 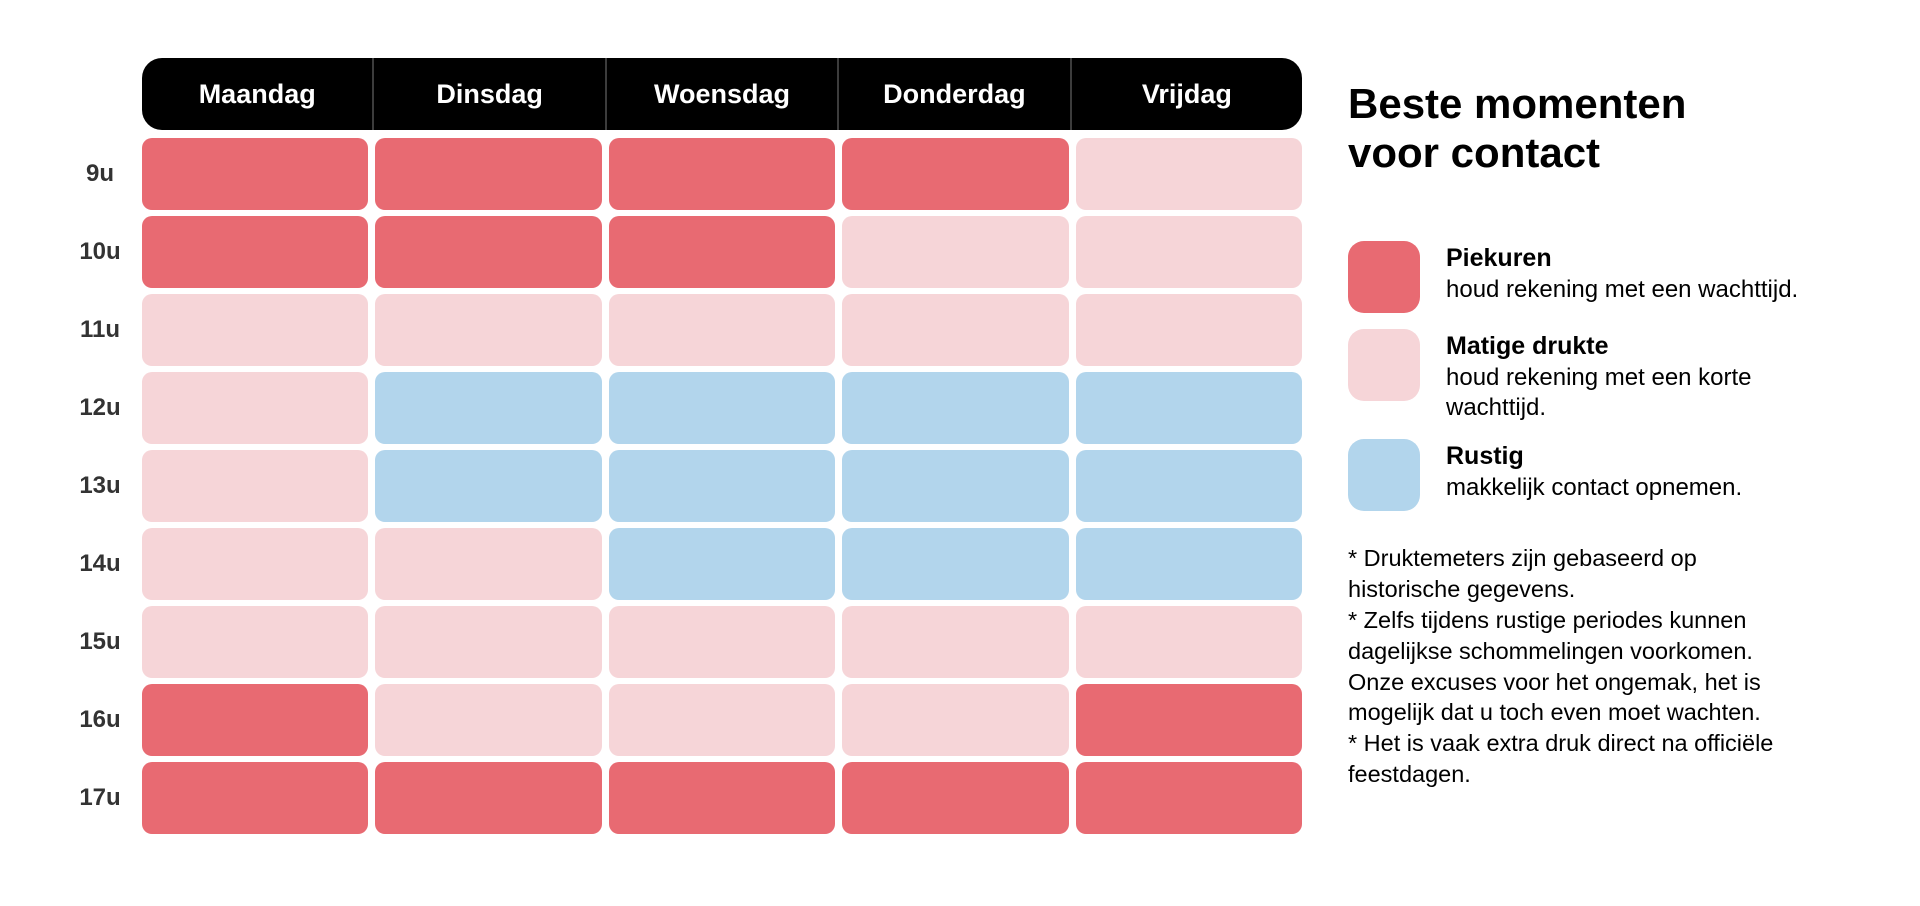 I want to click on heatmap-row-12u, so click(x=722, y=408).